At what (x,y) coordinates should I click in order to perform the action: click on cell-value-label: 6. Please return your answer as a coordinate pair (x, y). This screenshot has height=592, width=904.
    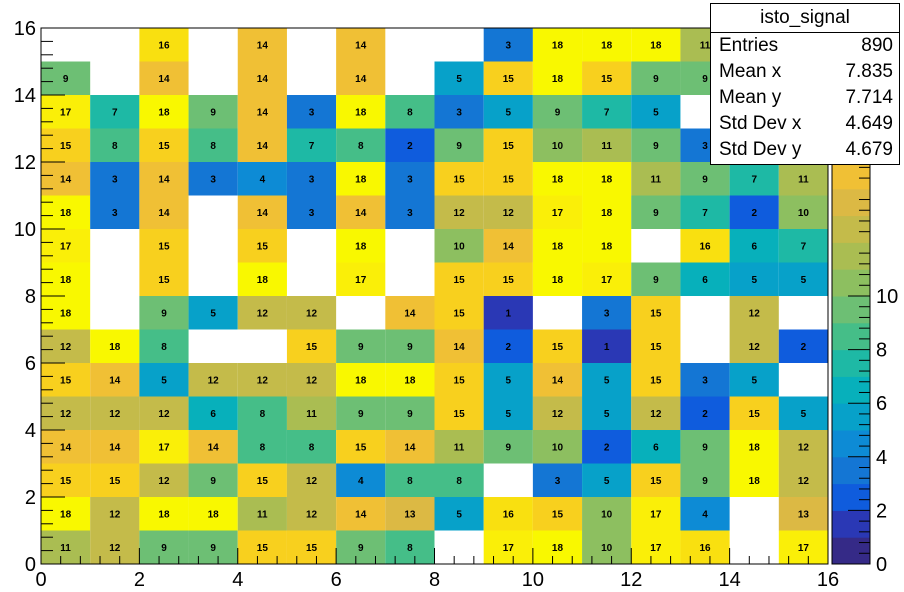
    Looking at the image, I should click on (656, 447).